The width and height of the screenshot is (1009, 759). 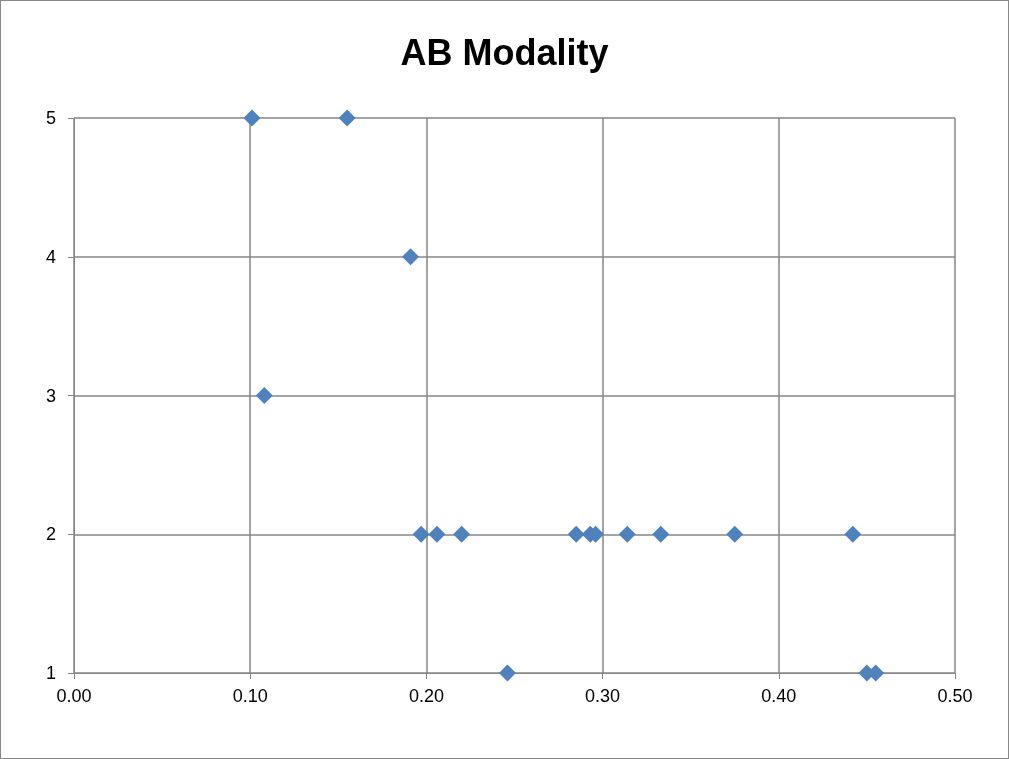 I want to click on x-tick-label: 0.00, so click(x=74, y=696).